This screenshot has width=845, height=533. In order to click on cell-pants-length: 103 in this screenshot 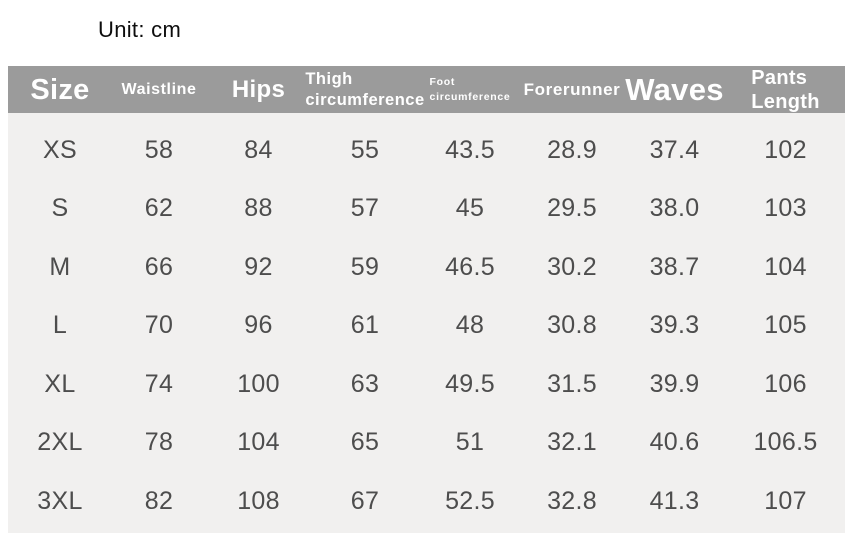, I will do `click(785, 208)`.